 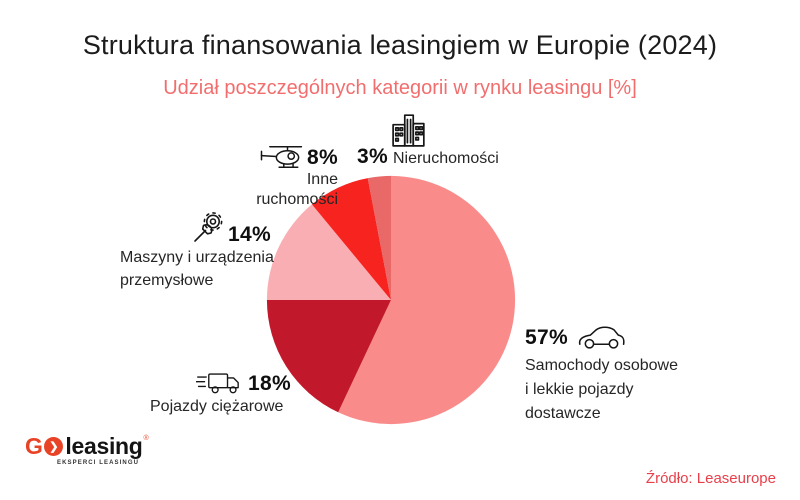 I want to click on label-maszyny: 14% Maszyny i urządzenia przemysłowe, so click(x=197, y=251).